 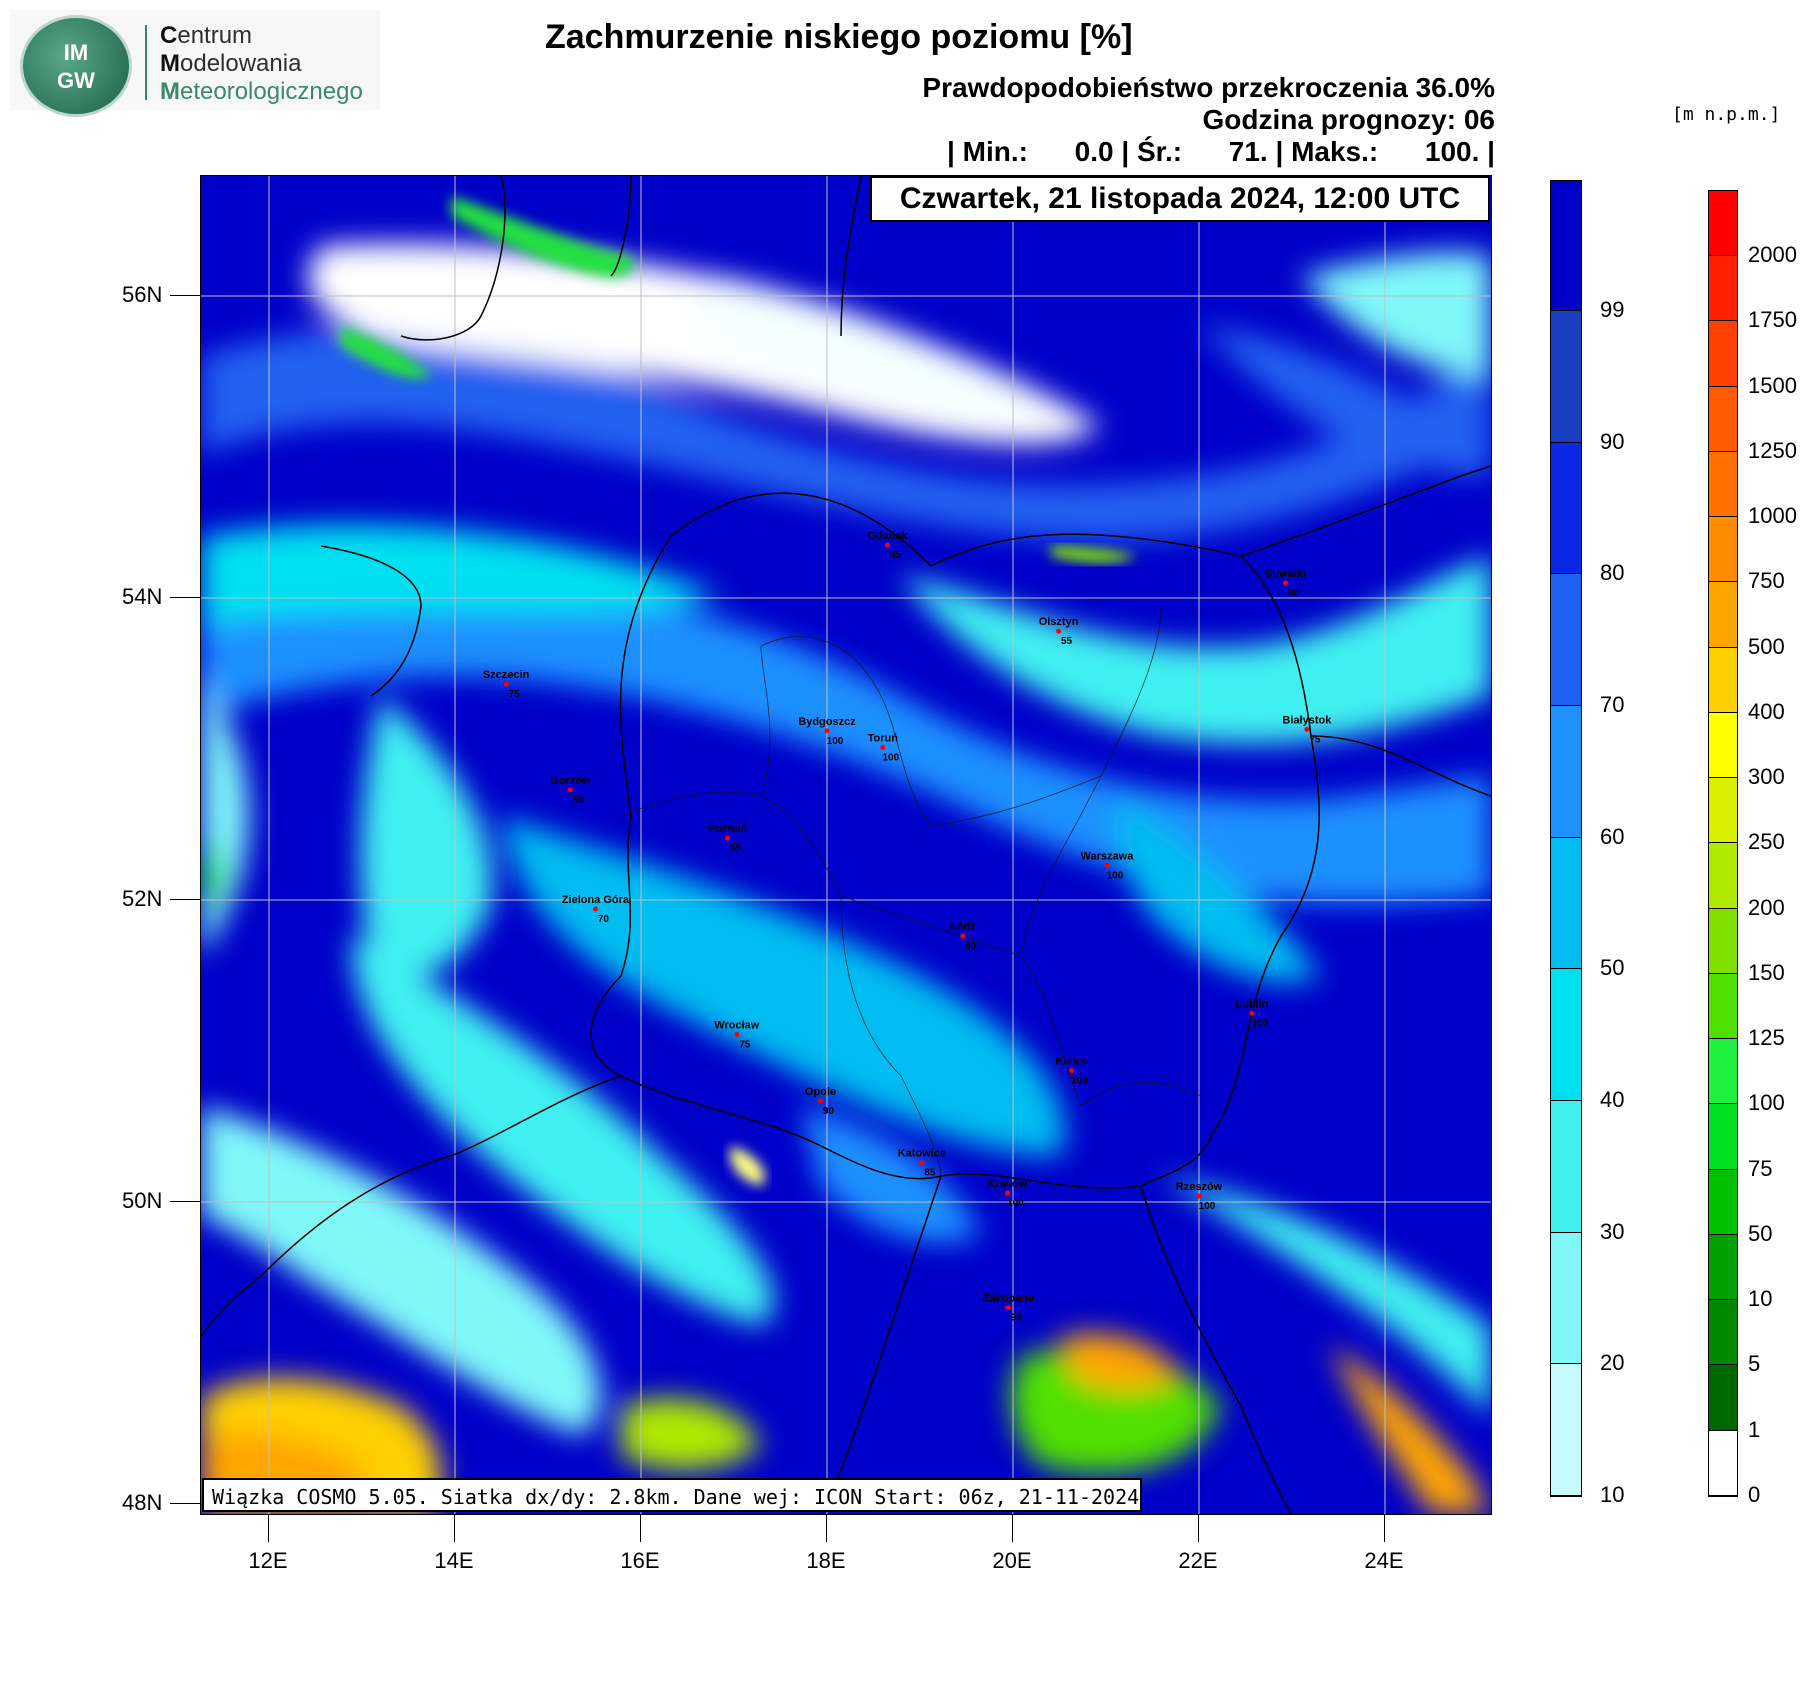 What do you see at coordinates (1766, 842) in the screenshot?
I see `height-colorbar-label: 250` at bounding box center [1766, 842].